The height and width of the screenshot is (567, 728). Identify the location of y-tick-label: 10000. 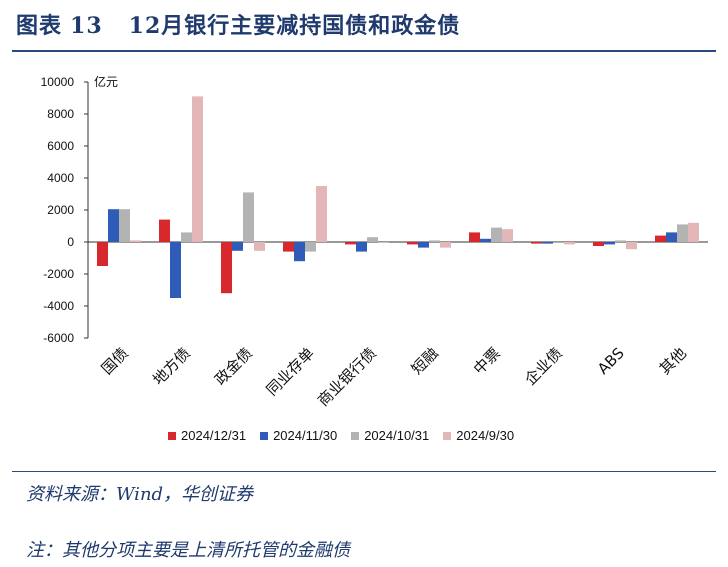
(58, 82).